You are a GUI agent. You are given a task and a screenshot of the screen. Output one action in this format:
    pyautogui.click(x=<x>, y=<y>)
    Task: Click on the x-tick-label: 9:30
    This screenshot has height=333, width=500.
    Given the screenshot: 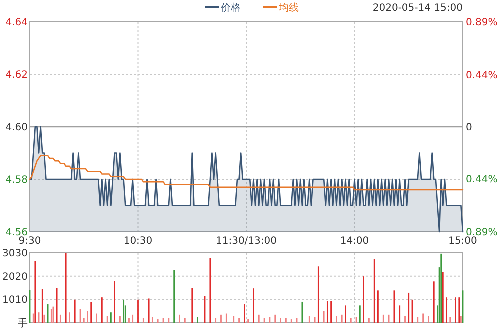 What is the action you would take?
    pyautogui.click(x=30, y=241)
    